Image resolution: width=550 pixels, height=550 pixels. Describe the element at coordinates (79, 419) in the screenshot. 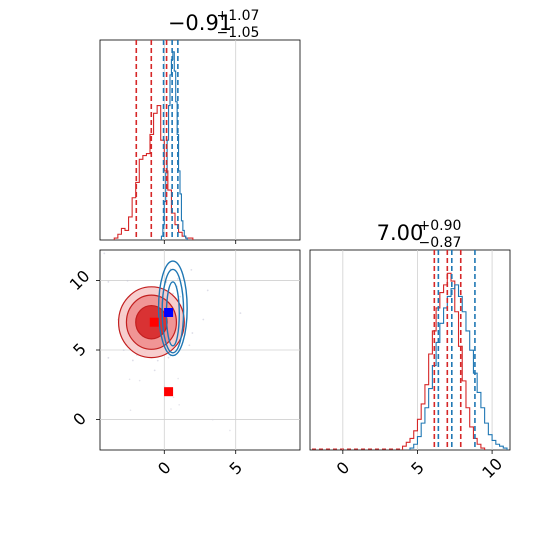

I see `scatter-ytick-label: 0` at that location.